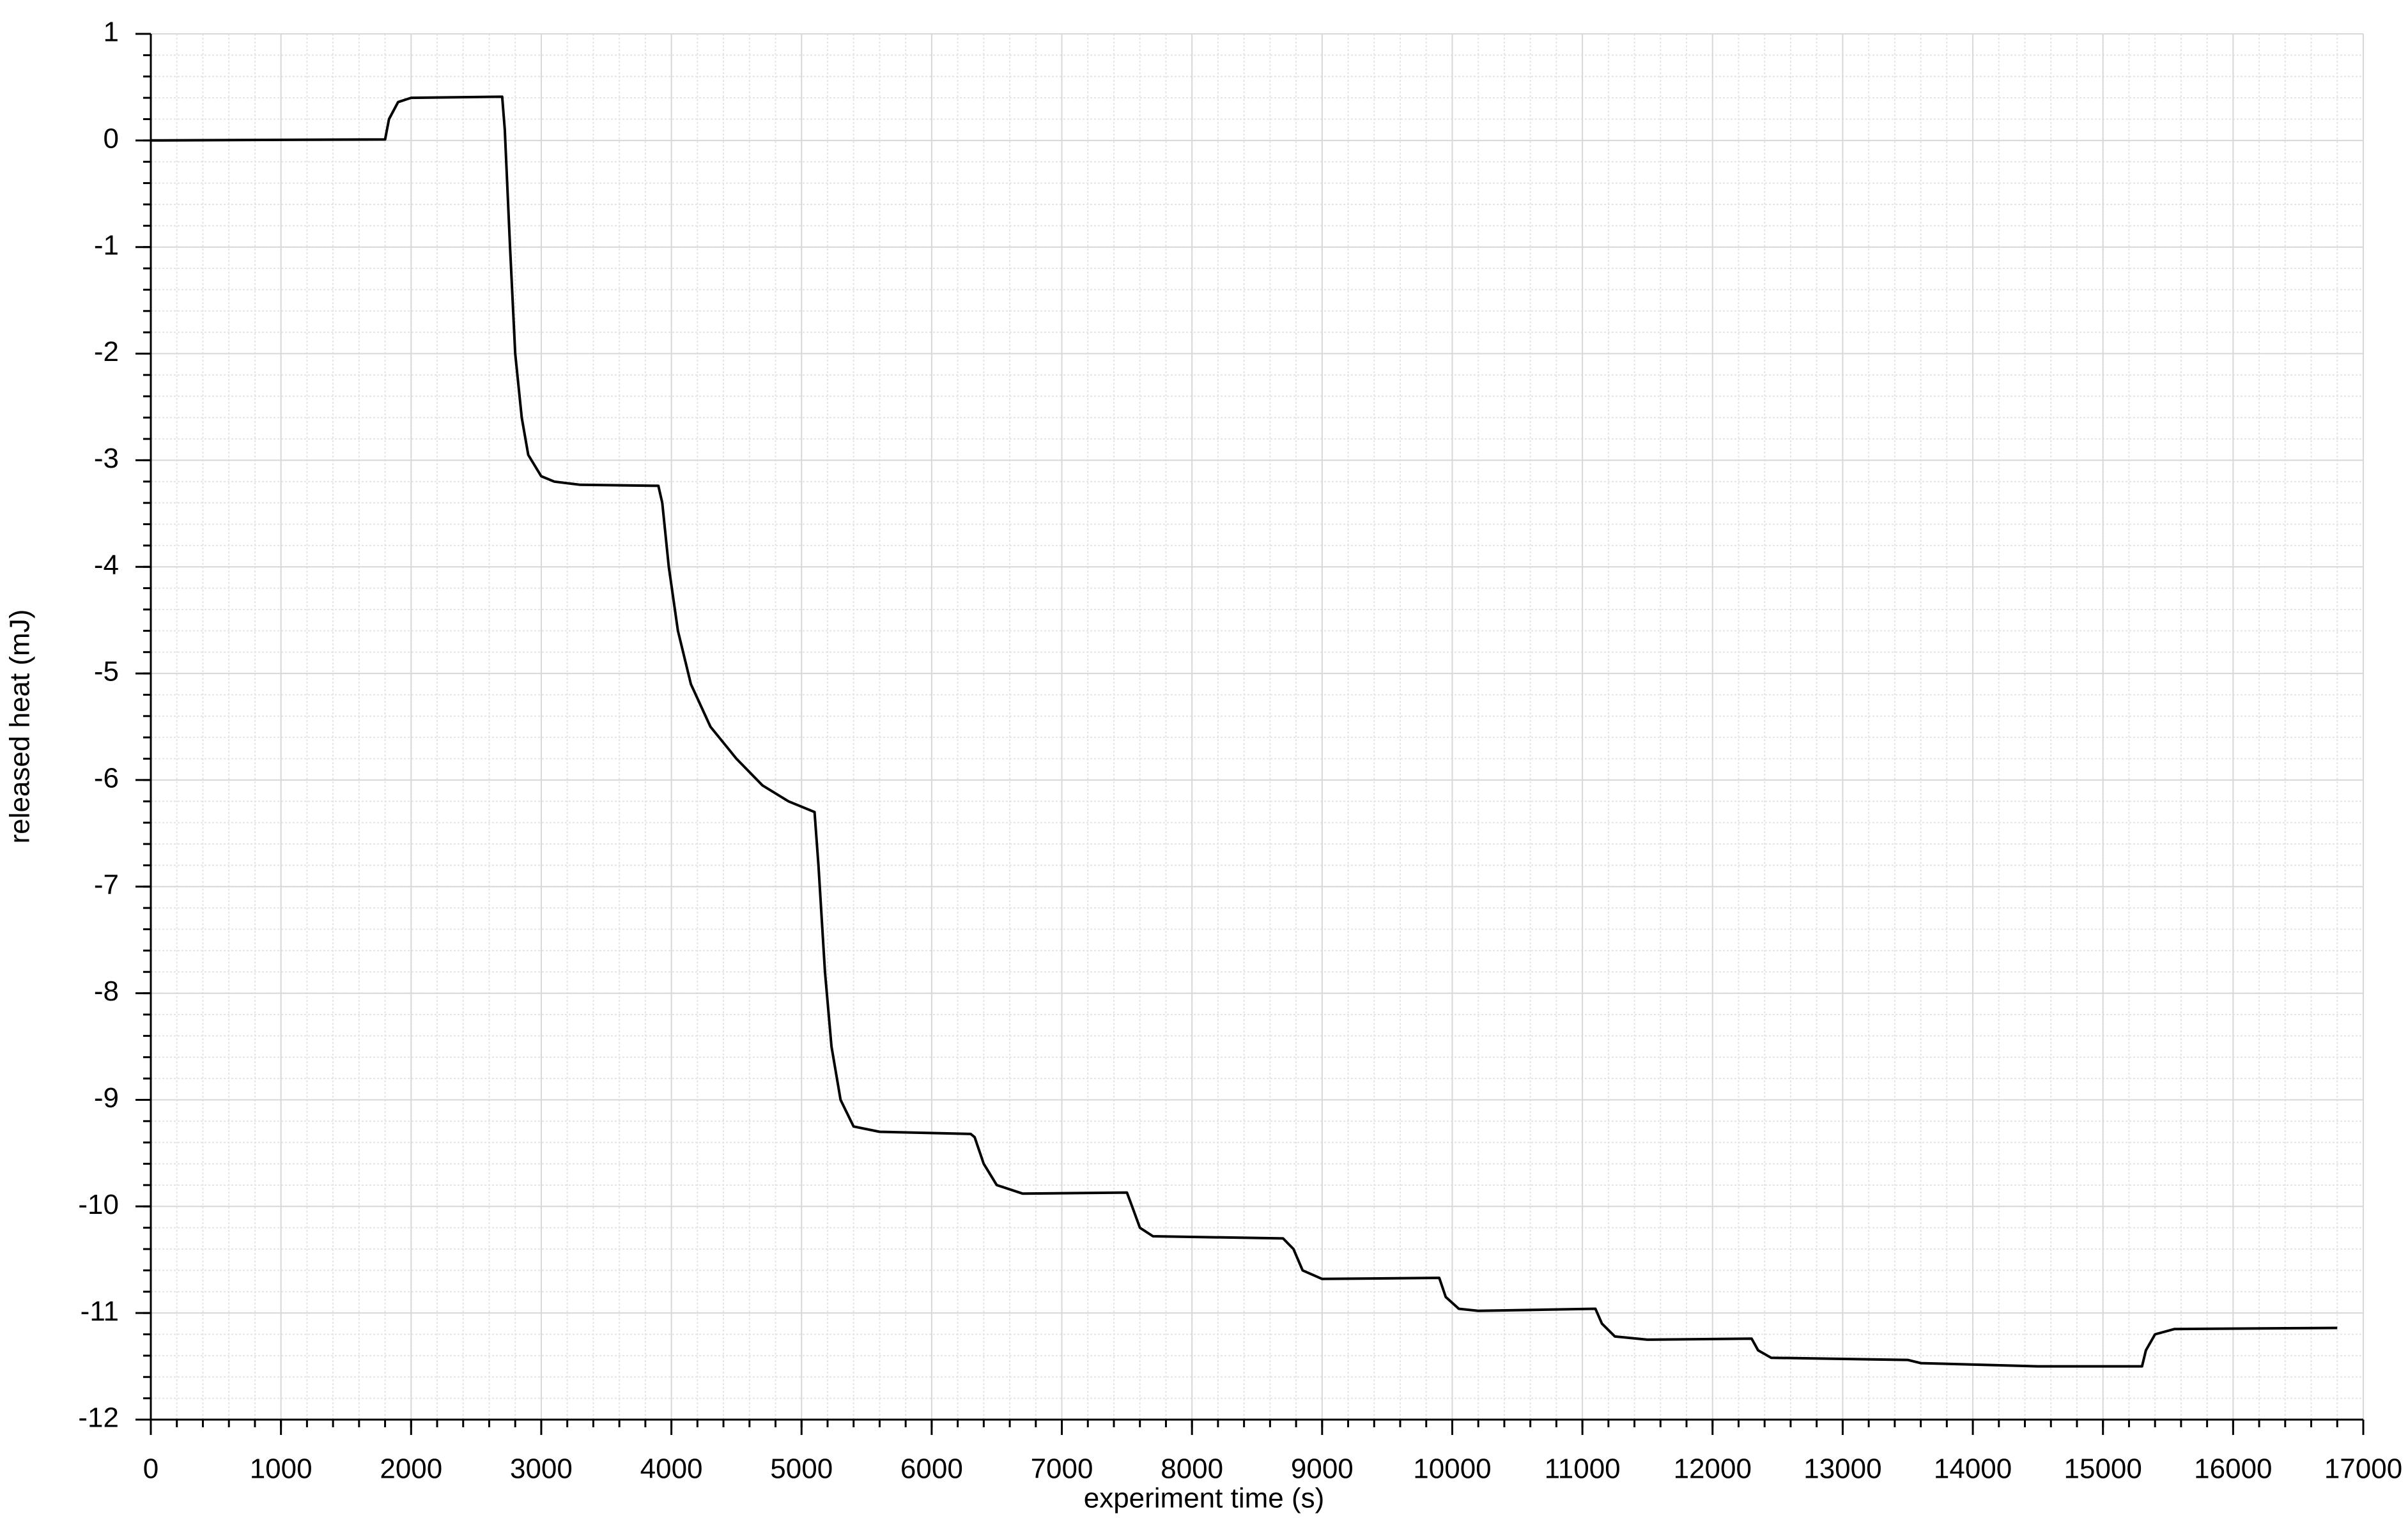 This screenshot has width=2408, height=1518. What do you see at coordinates (106, 1098) in the screenshot?
I see `y-tick-label: -9` at bounding box center [106, 1098].